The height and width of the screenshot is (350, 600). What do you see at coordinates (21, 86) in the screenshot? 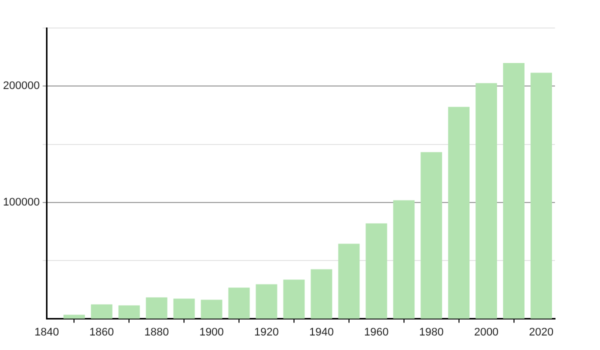
I see `y-tick-label: 200000` at bounding box center [21, 86].